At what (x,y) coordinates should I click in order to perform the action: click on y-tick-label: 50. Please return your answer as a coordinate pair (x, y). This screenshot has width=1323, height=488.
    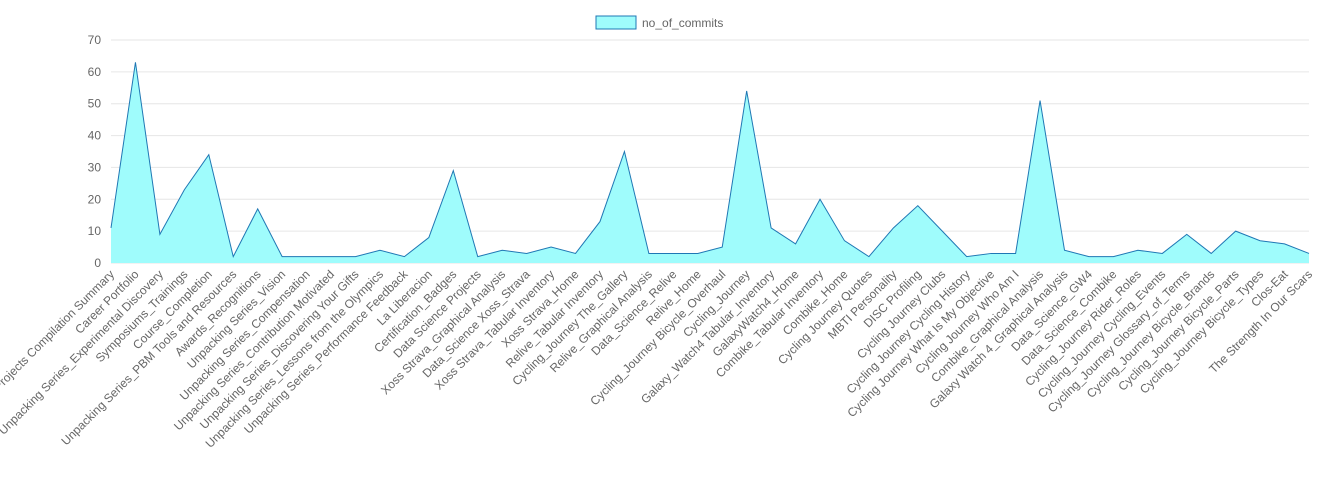
    Looking at the image, I should click on (95, 104).